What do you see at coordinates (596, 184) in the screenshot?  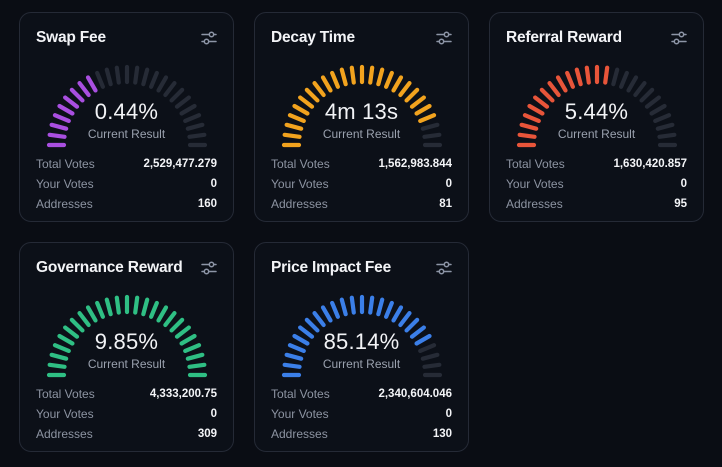 I see `stat-row-your-votes: Your Votes 0` at bounding box center [596, 184].